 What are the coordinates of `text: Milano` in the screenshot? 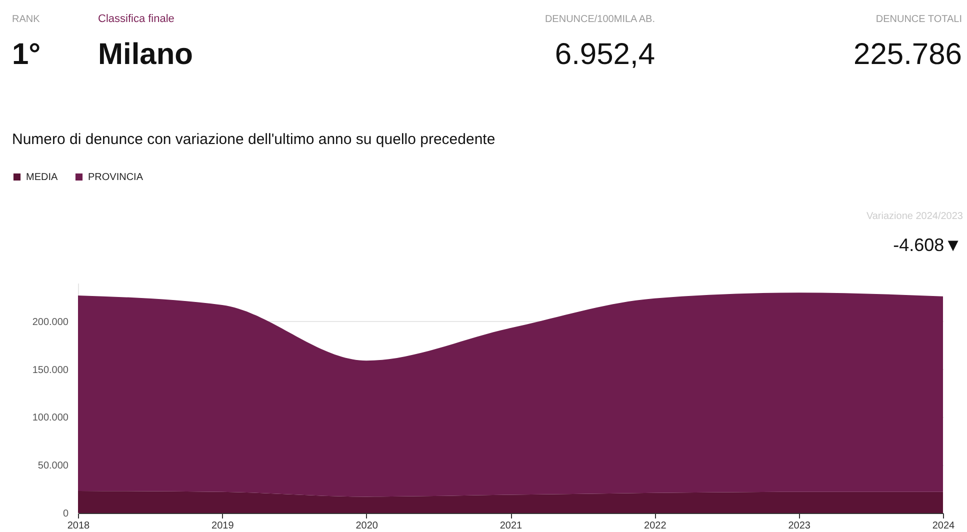 It's located at (145, 54).